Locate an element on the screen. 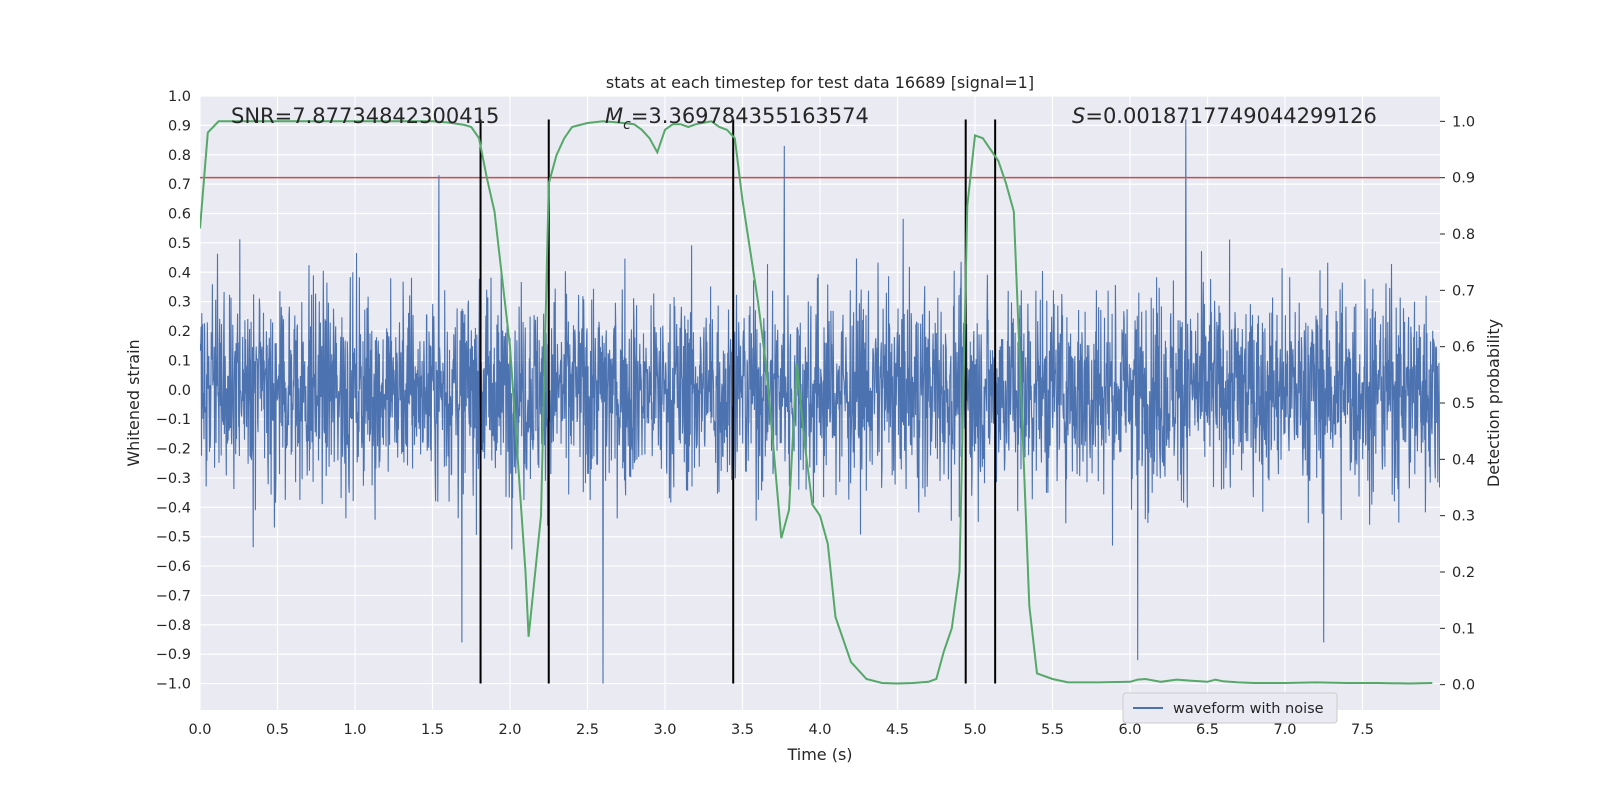 The width and height of the screenshot is (1600, 800). y-tick-label: −0.2 is located at coordinates (173, 450).